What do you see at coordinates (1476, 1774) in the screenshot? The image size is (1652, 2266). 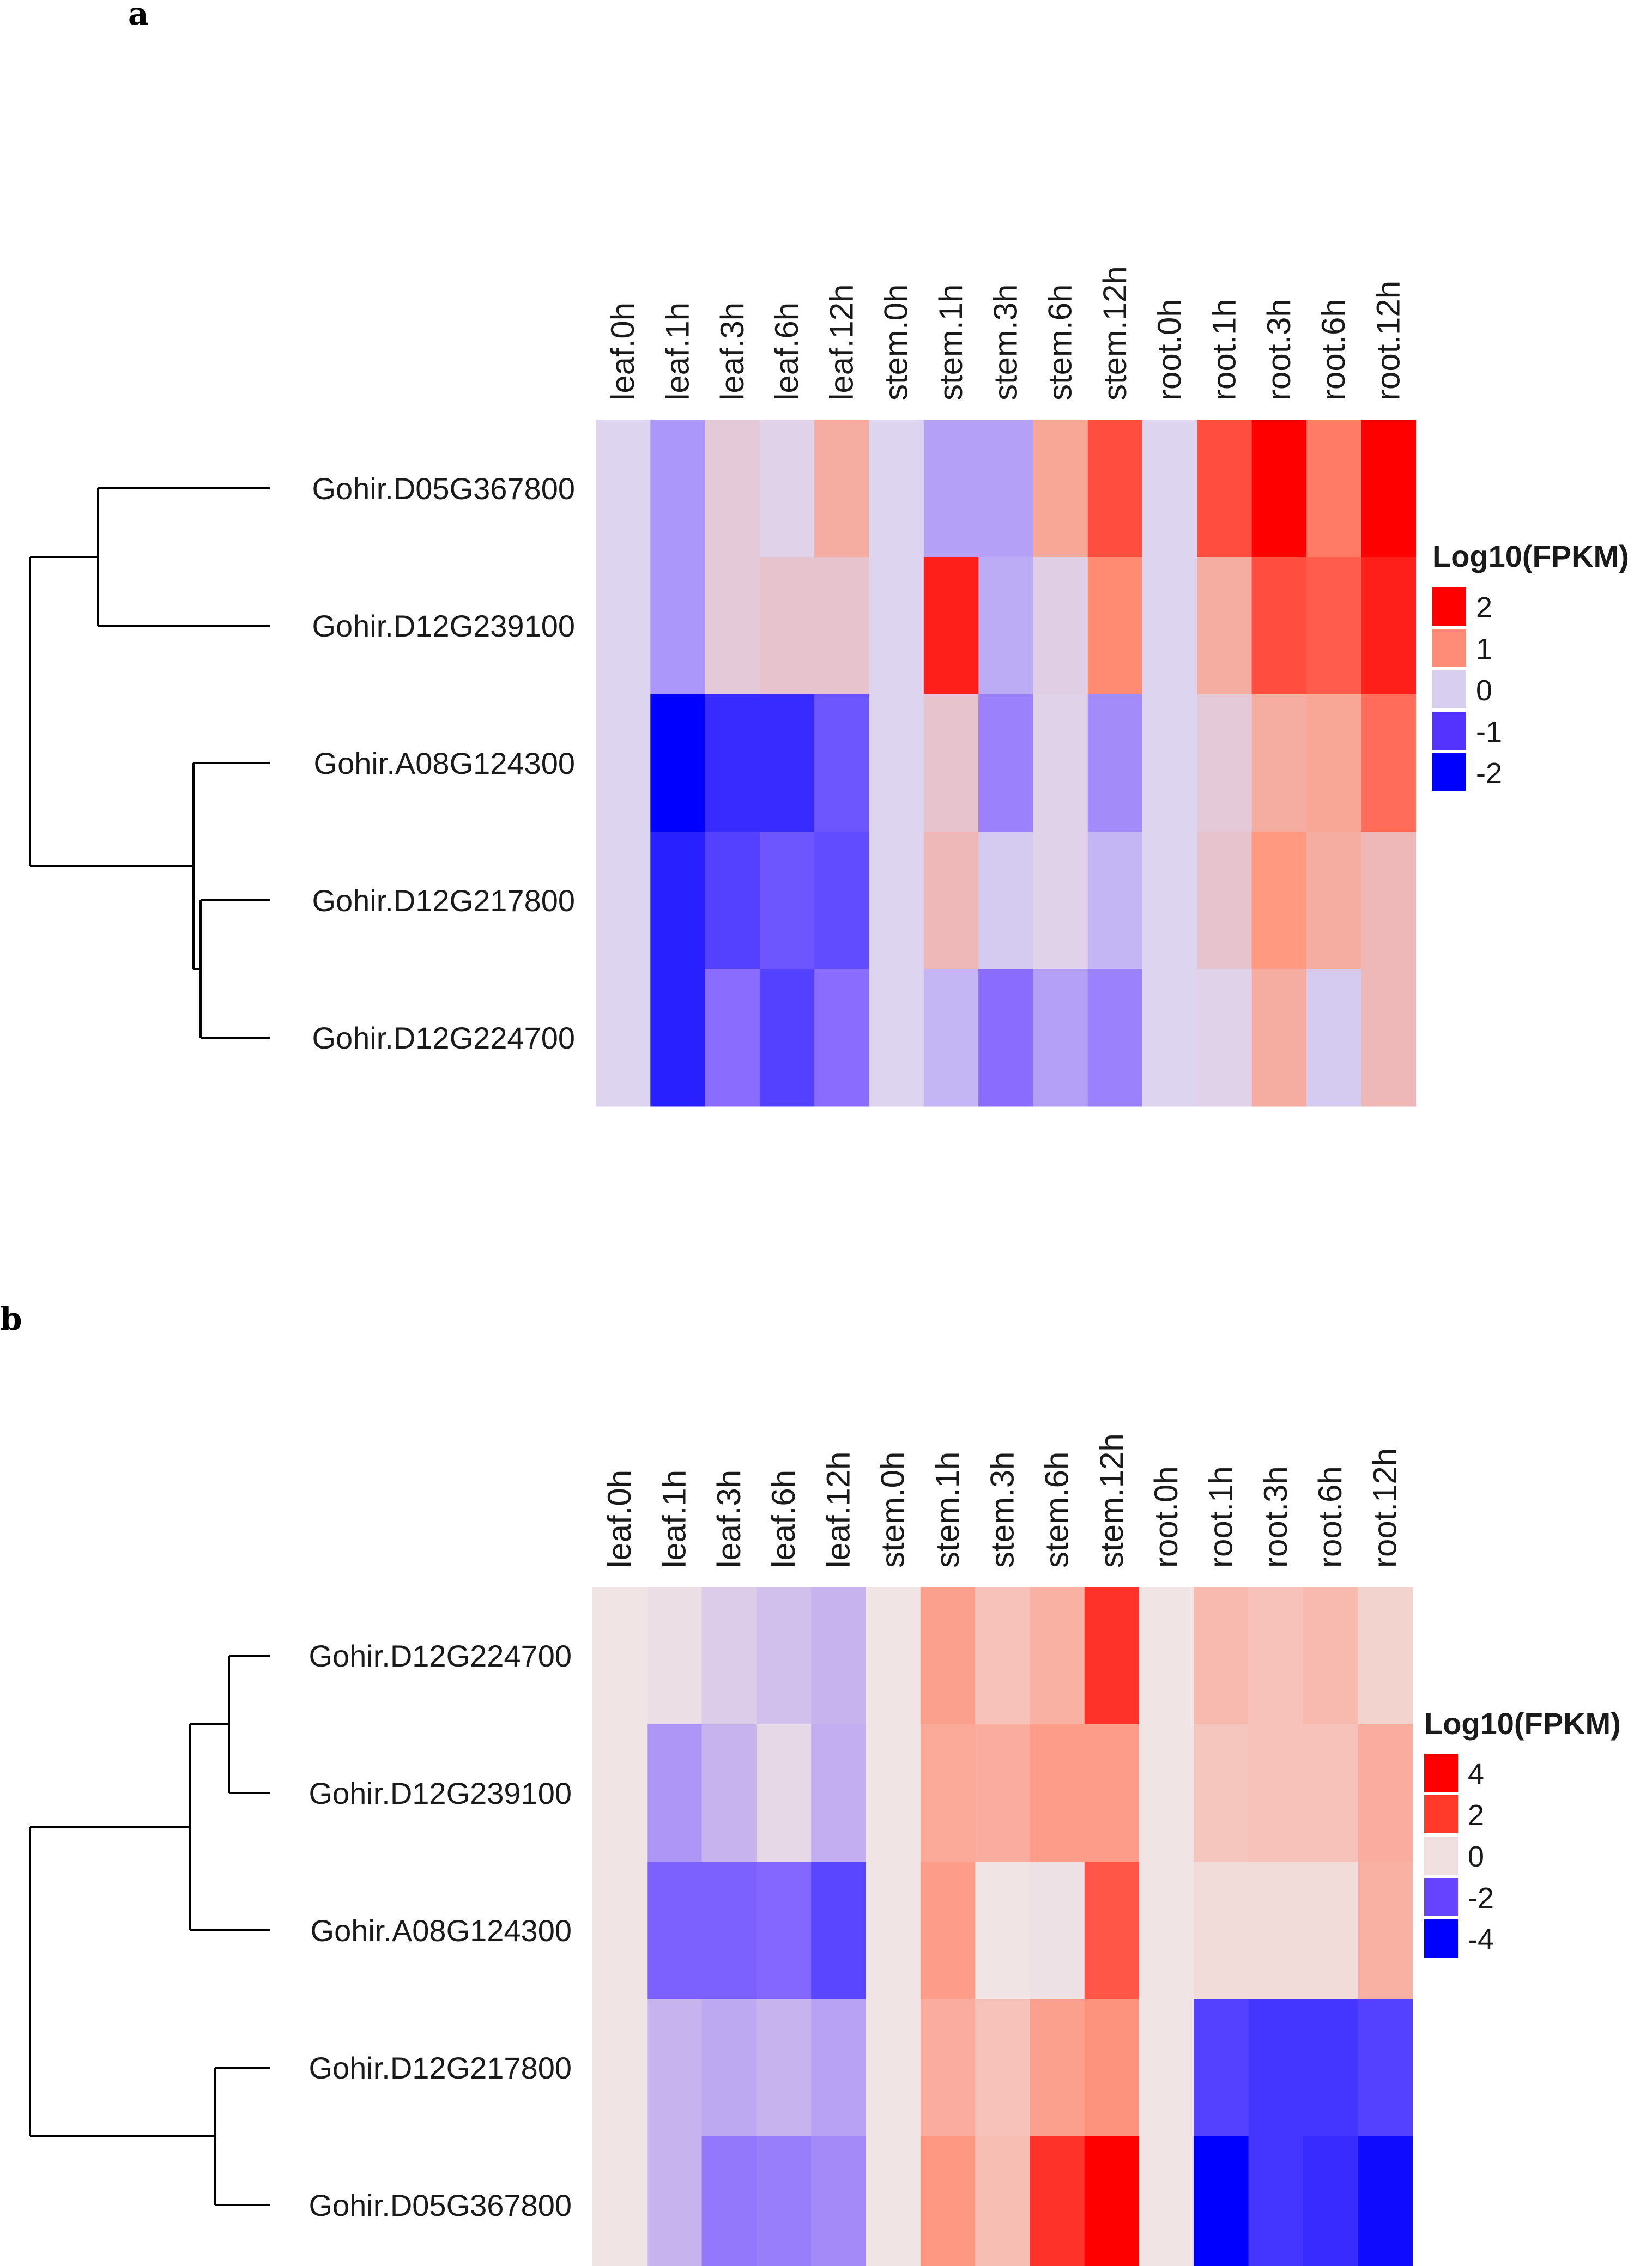 I see `legend-tick-label: 4` at bounding box center [1476, 1774].